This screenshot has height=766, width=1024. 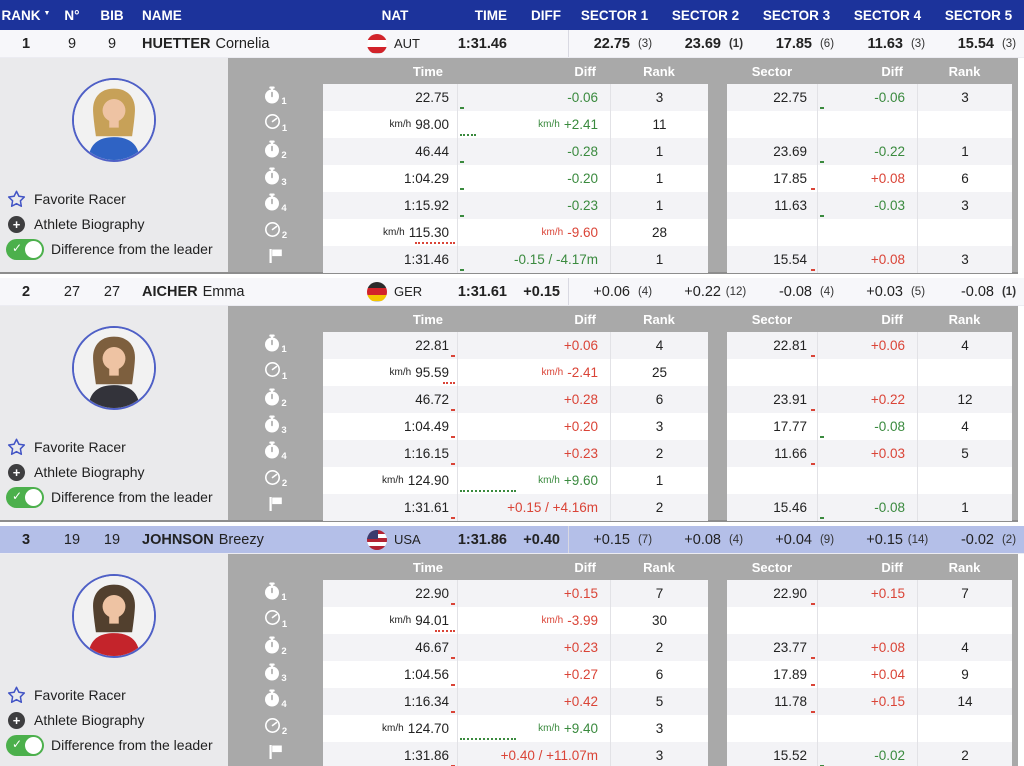 What do you see at coordinates (533, 426) in the screenshot?
I see `detail-diff-cell: +0.20` at bounding box center [533, 426].